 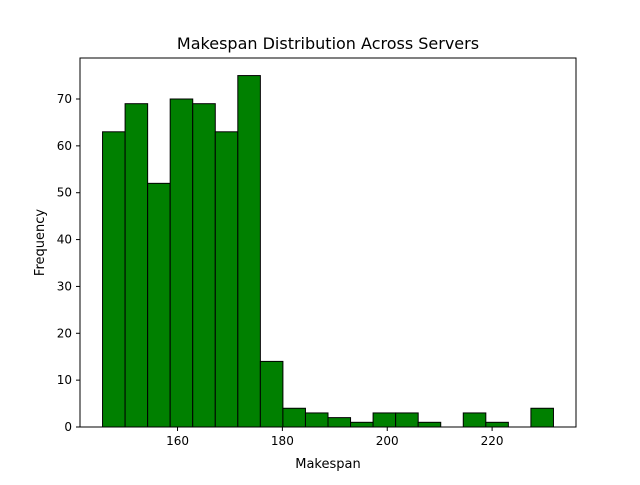 What do you see at coordinates (40, 242) in the screenshot?
I see `y-axis-label: Frequency` at bounding box center [40, 242].